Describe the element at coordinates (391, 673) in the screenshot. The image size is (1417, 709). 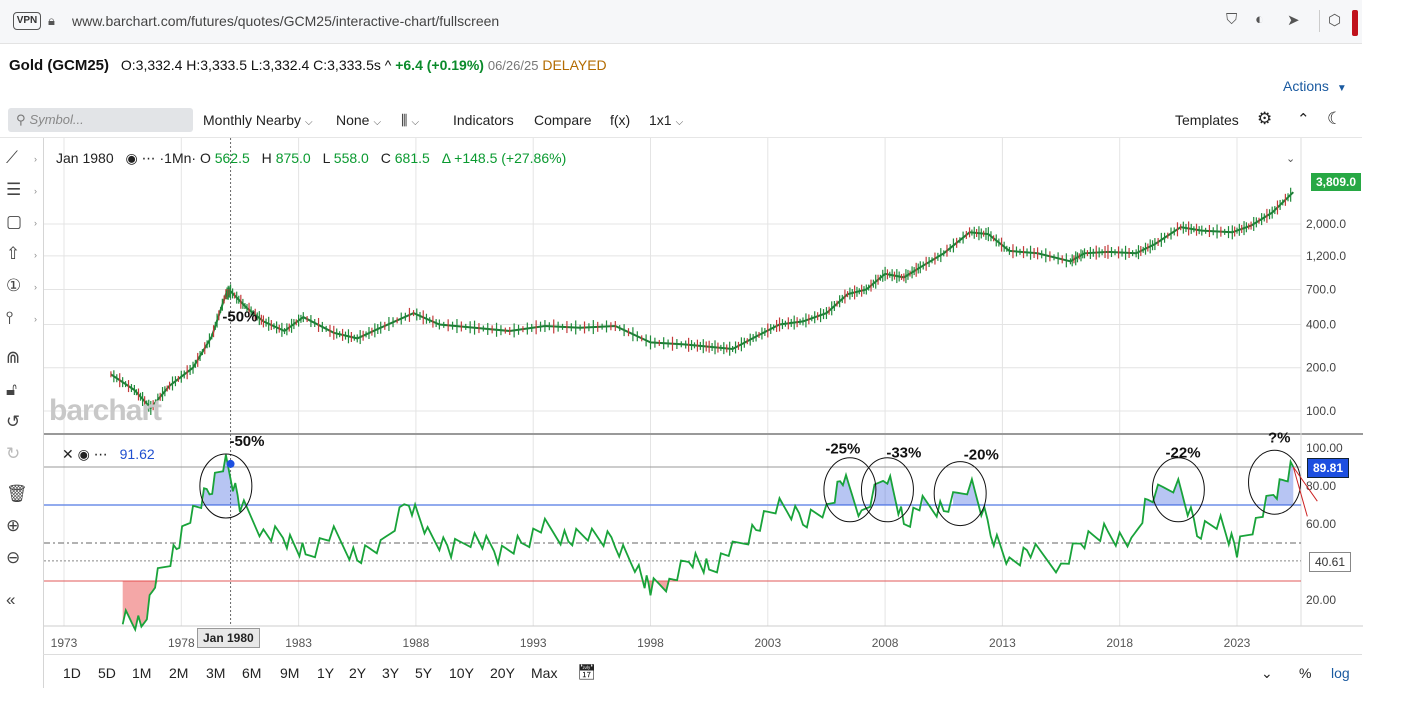
I see `range-3y: 3Y` at that location.